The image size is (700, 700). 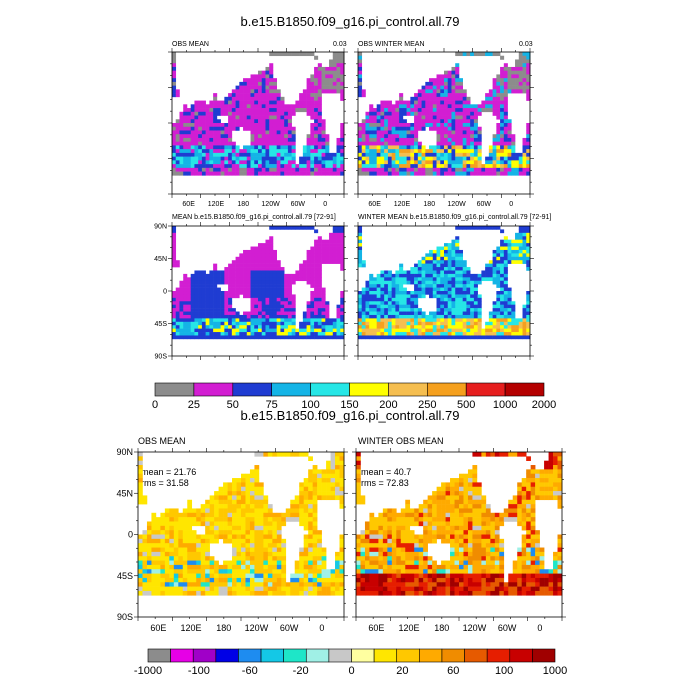 I want to click on colorbar-label: 25, so click(x=194, y=405).